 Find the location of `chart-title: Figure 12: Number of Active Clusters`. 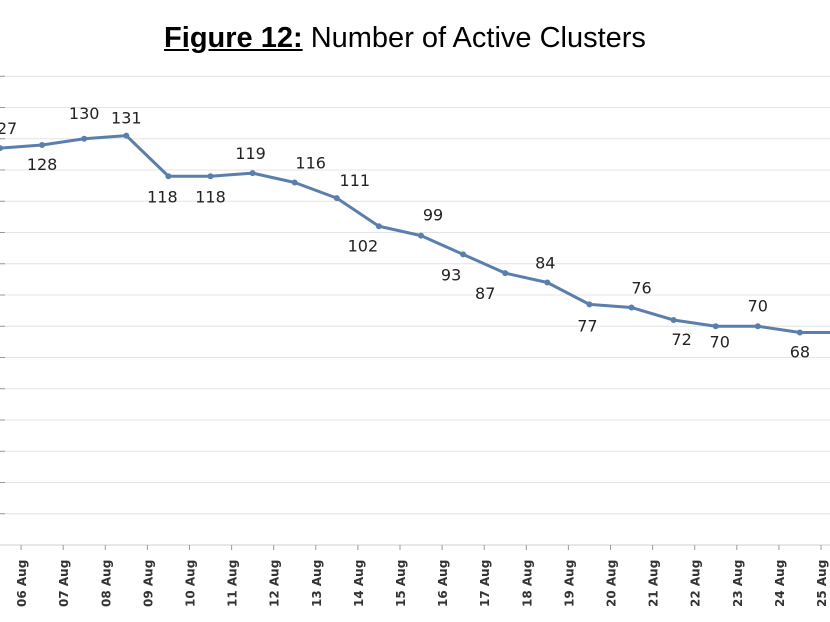

chart-title: Figure 12: Number of Active Clusters is located at coordinates (405, 38).